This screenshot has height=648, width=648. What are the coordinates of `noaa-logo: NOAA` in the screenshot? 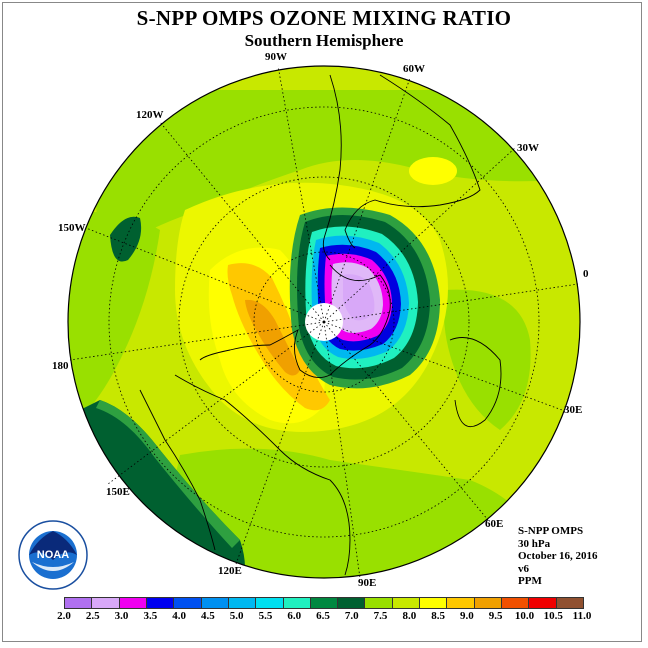 It's located at (53, 555).